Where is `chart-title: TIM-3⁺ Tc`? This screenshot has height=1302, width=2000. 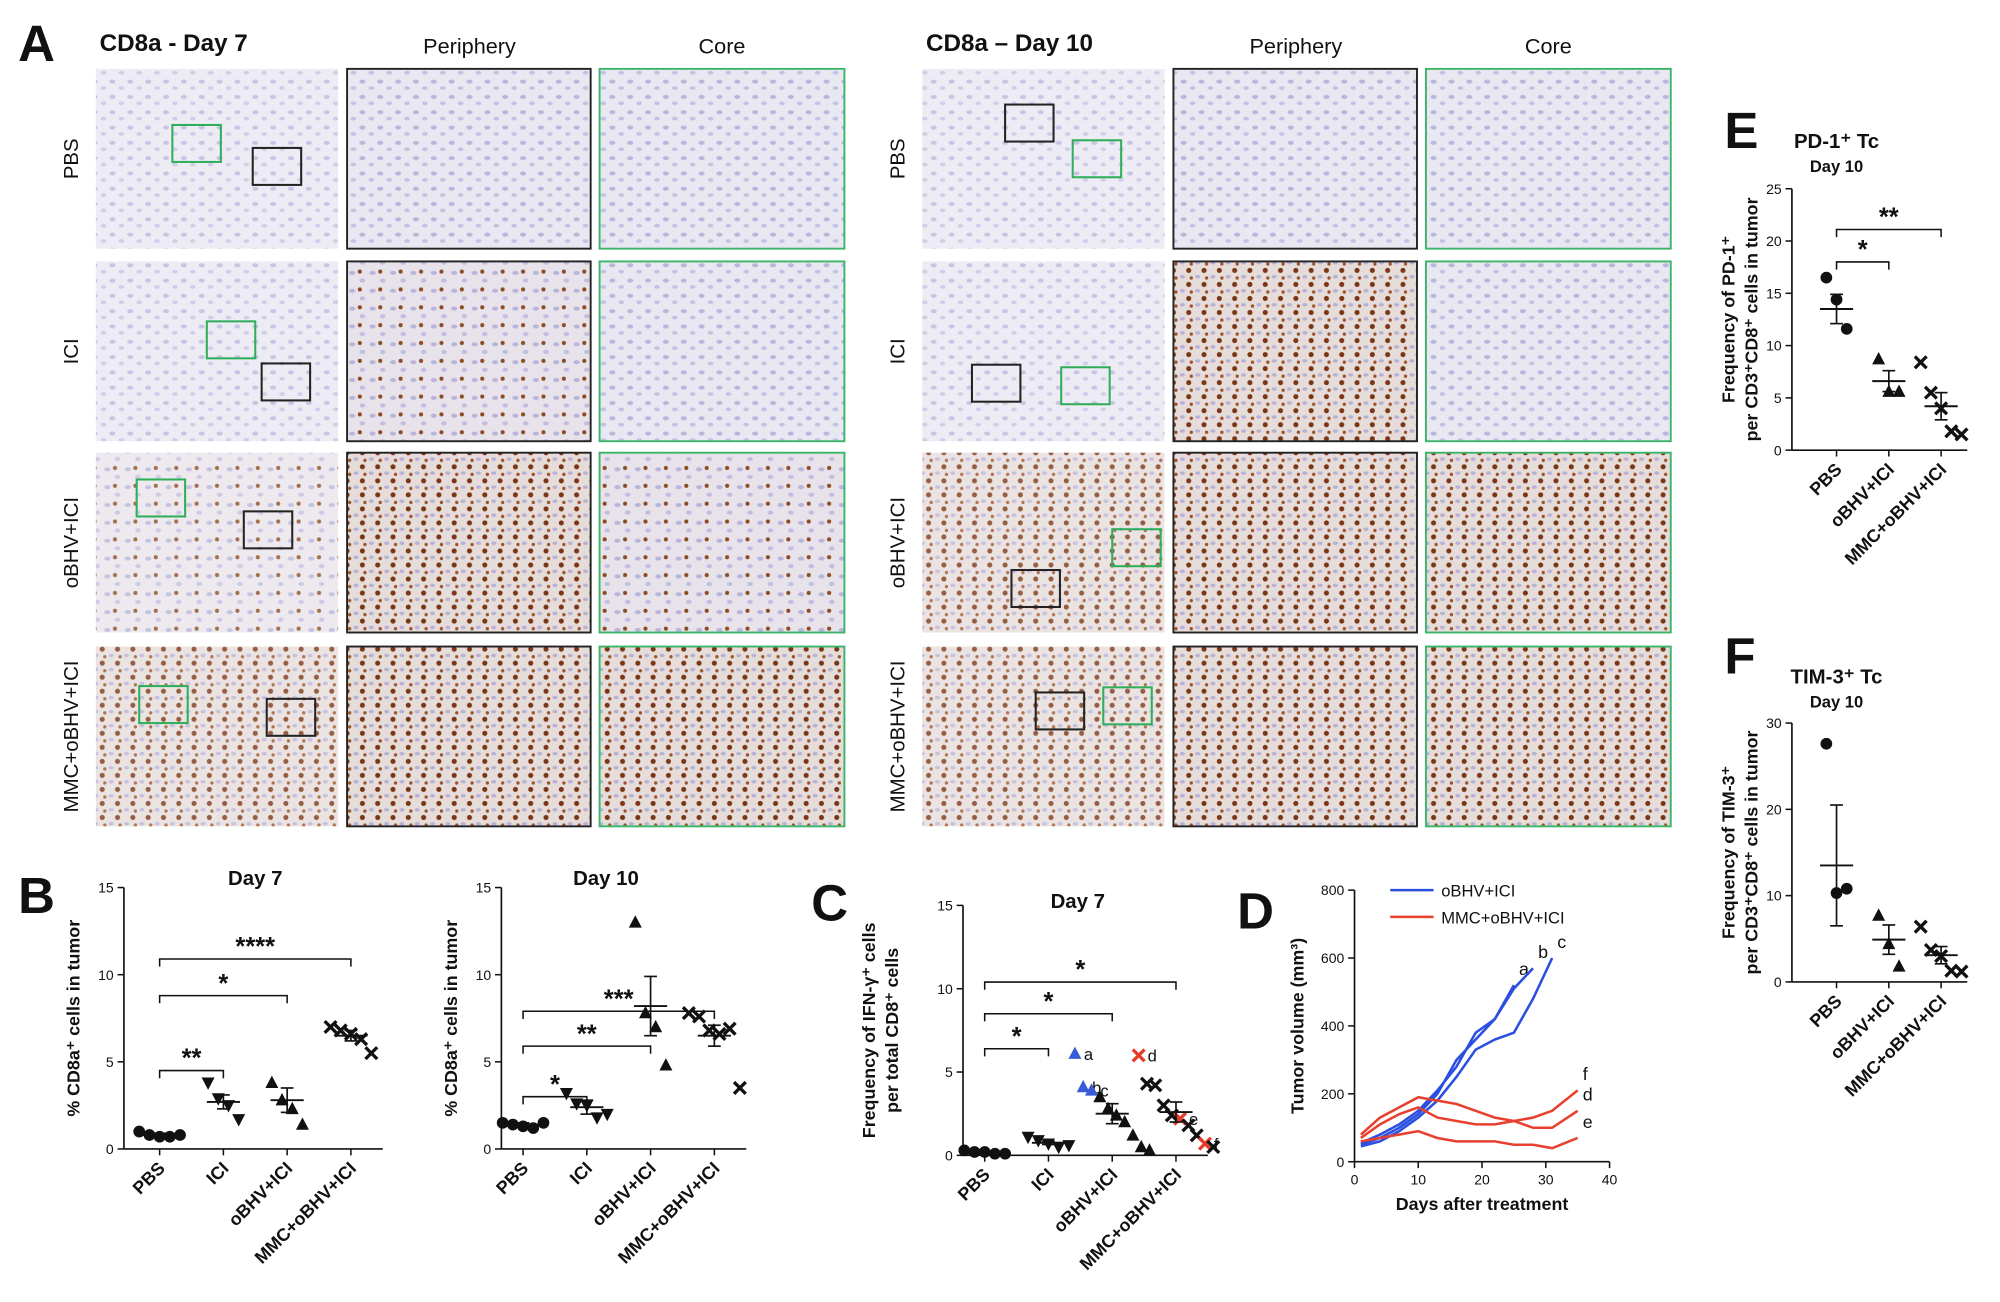
chart-title: TIM-3⁺ Tc is located at coordinates (1837, 678).